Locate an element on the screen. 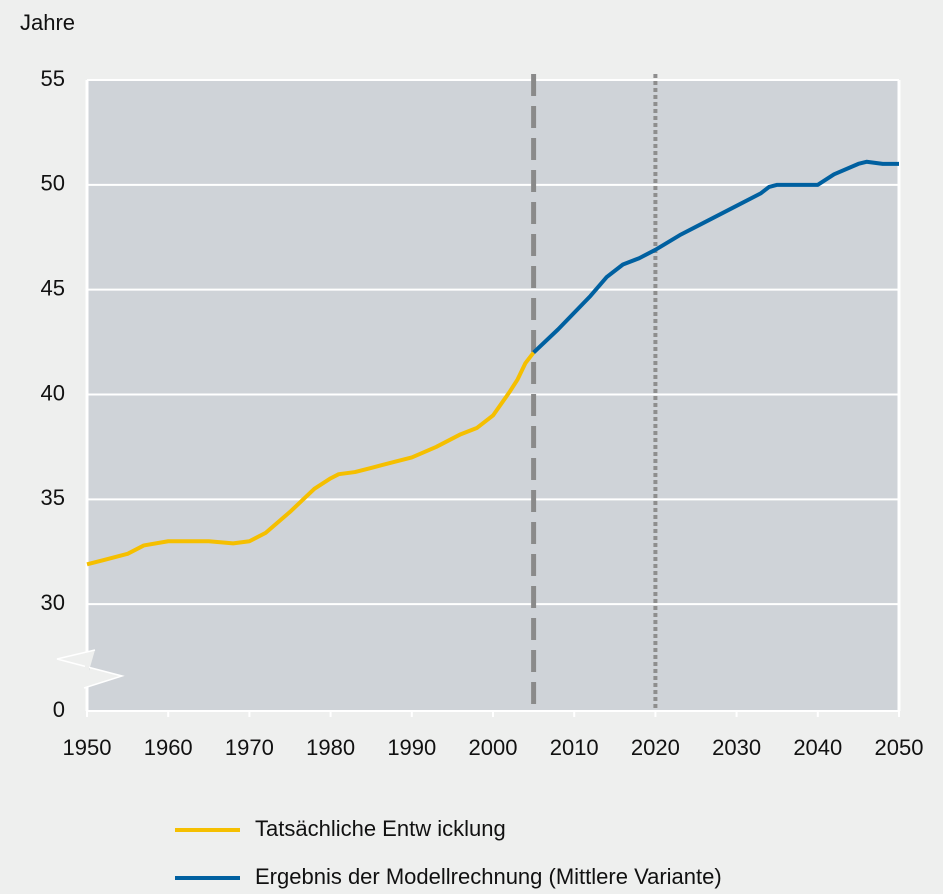 The image size is (943, 894). legend-label: Tatsächliche Entw icklung is located at coordinates (380, 828).